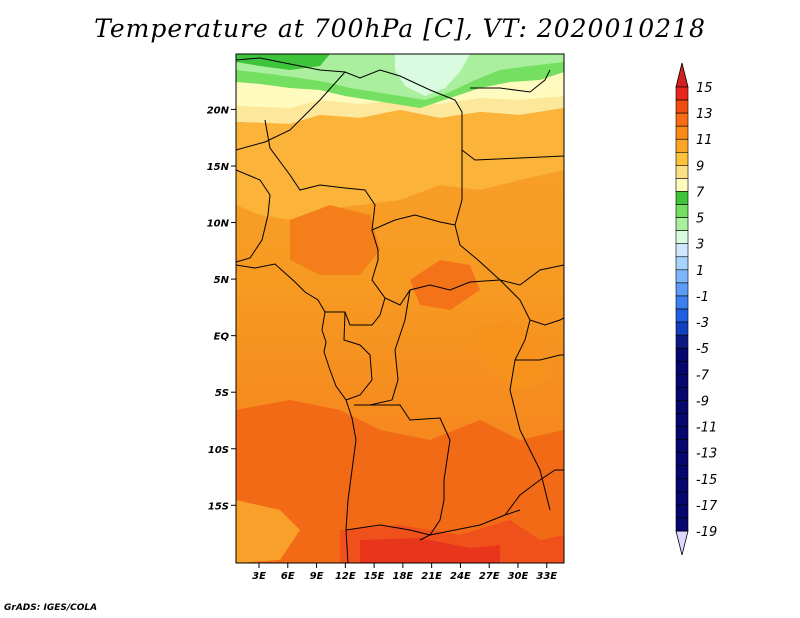 Image resolution: width=800 pixels, height=618 pixels. I want to click on field-patch-southwest-light, so click(268, 531).